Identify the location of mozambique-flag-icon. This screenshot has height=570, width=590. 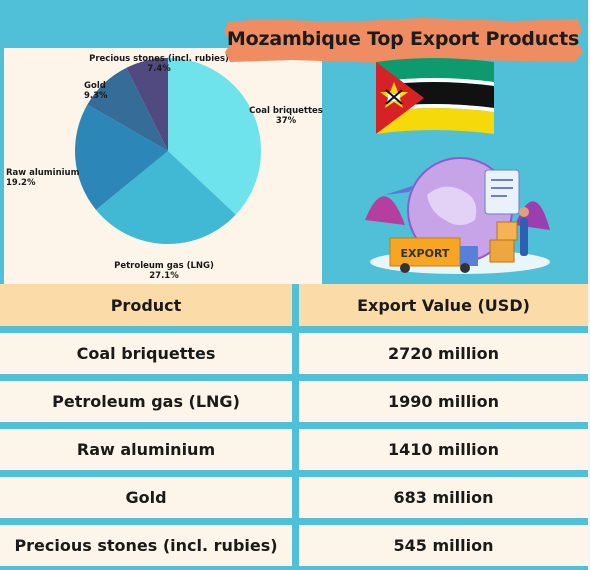
(435, 96).